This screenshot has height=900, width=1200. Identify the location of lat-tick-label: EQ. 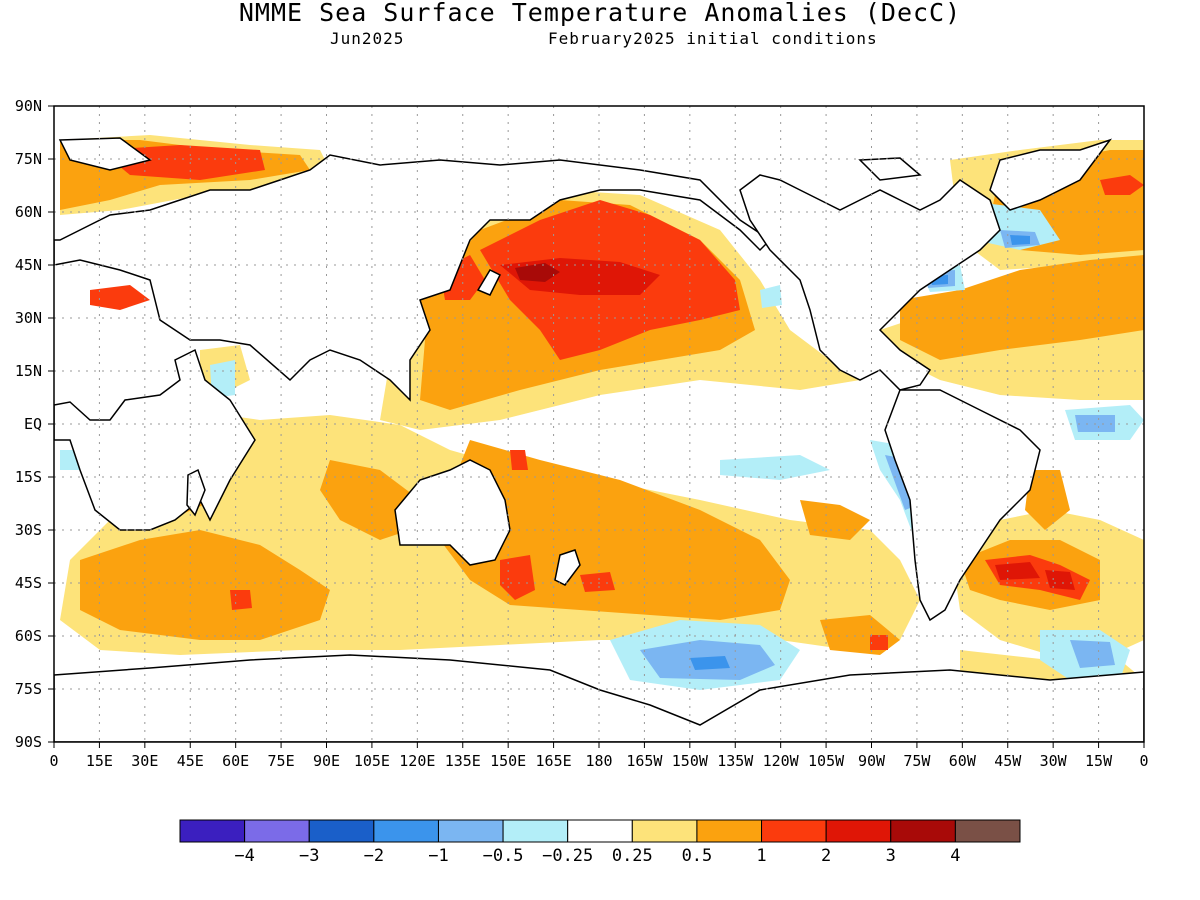
(33, 424).